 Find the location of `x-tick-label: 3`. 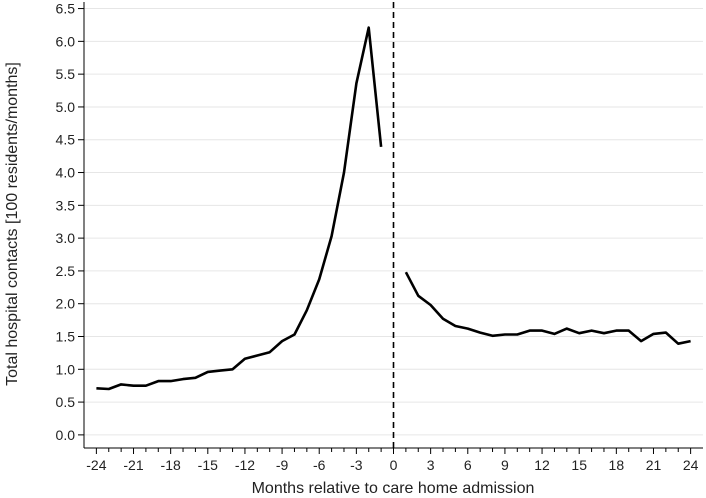

x-tick-label: 3 is located at coordinates (431, 465).